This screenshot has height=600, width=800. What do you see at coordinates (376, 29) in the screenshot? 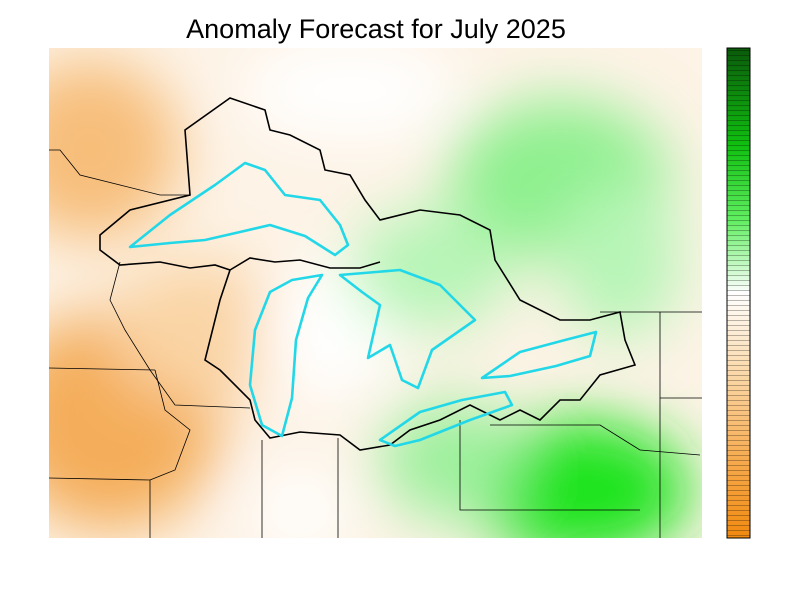
I see `title: Anomaly Forecast for July 2025` at bounding box center [376, 29].